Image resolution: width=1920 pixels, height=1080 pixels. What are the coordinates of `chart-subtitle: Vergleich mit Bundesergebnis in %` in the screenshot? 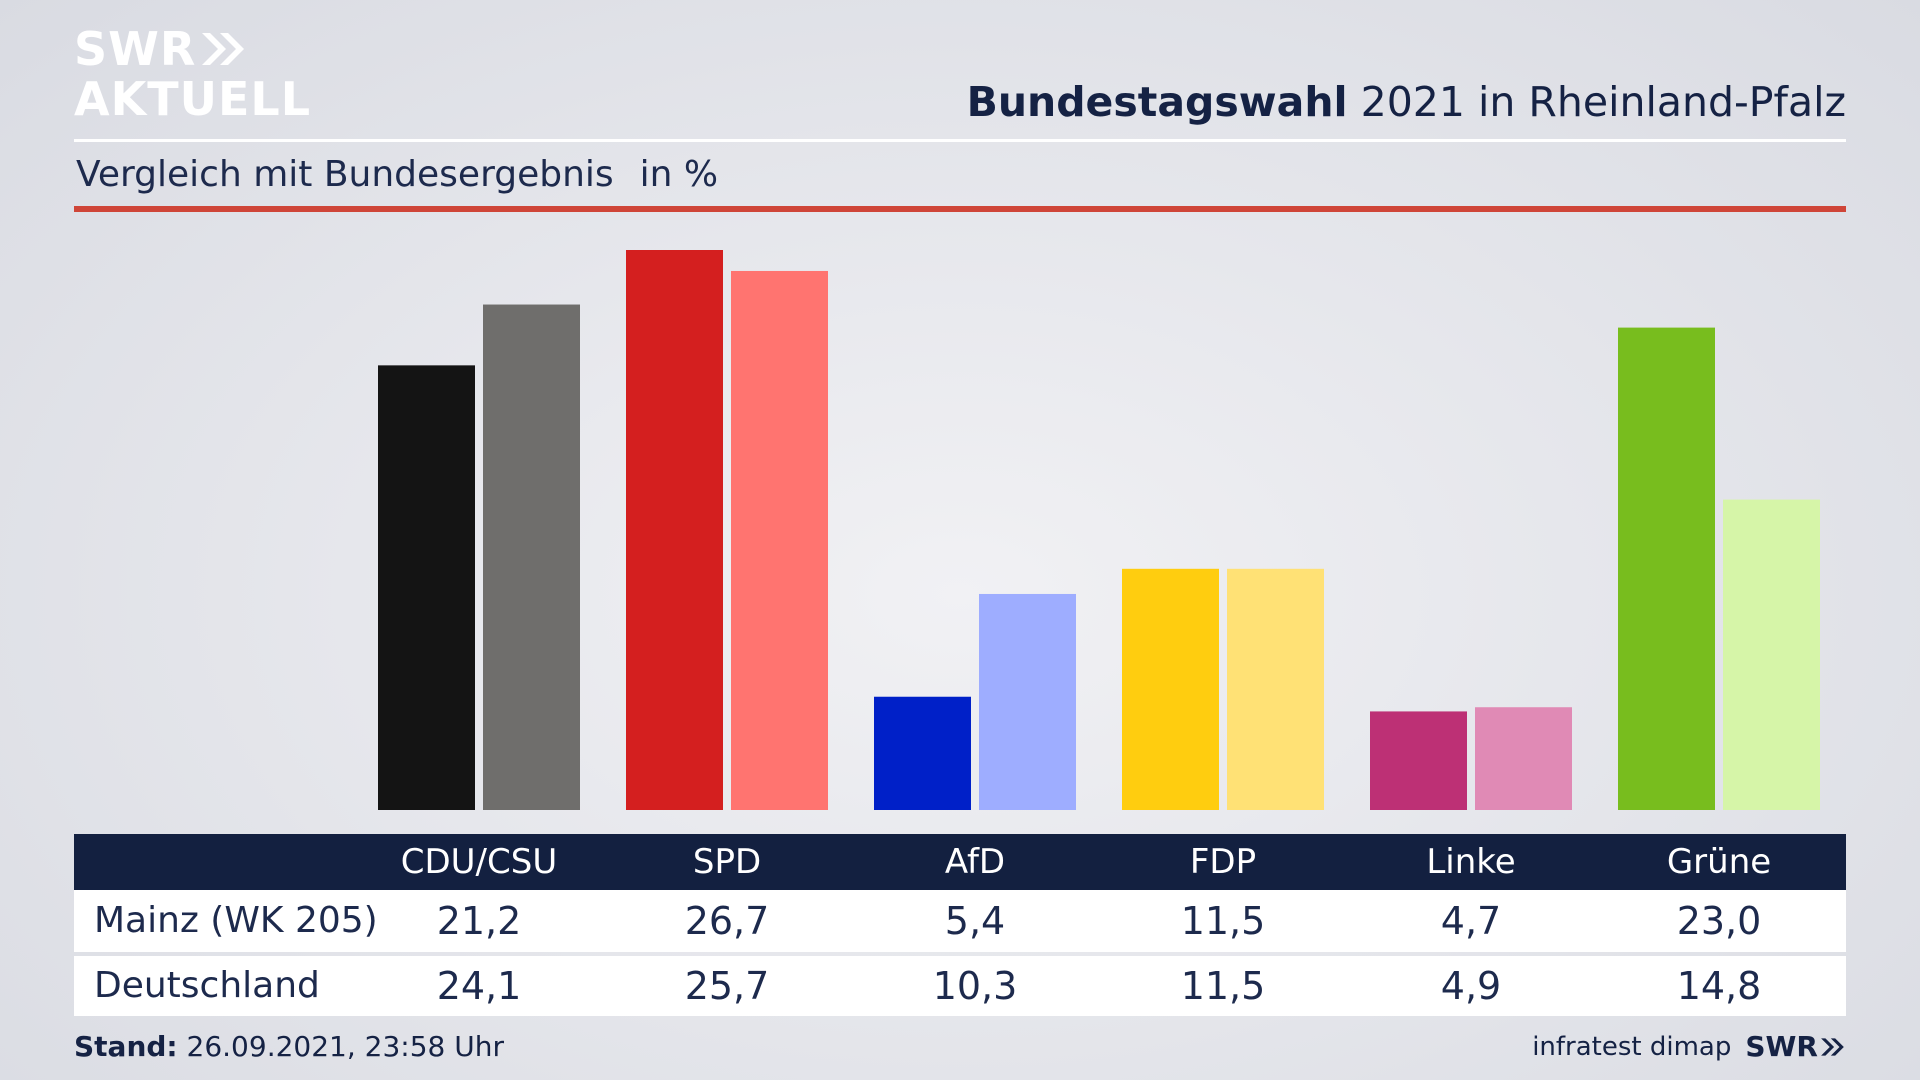 It's located at (397, 174).